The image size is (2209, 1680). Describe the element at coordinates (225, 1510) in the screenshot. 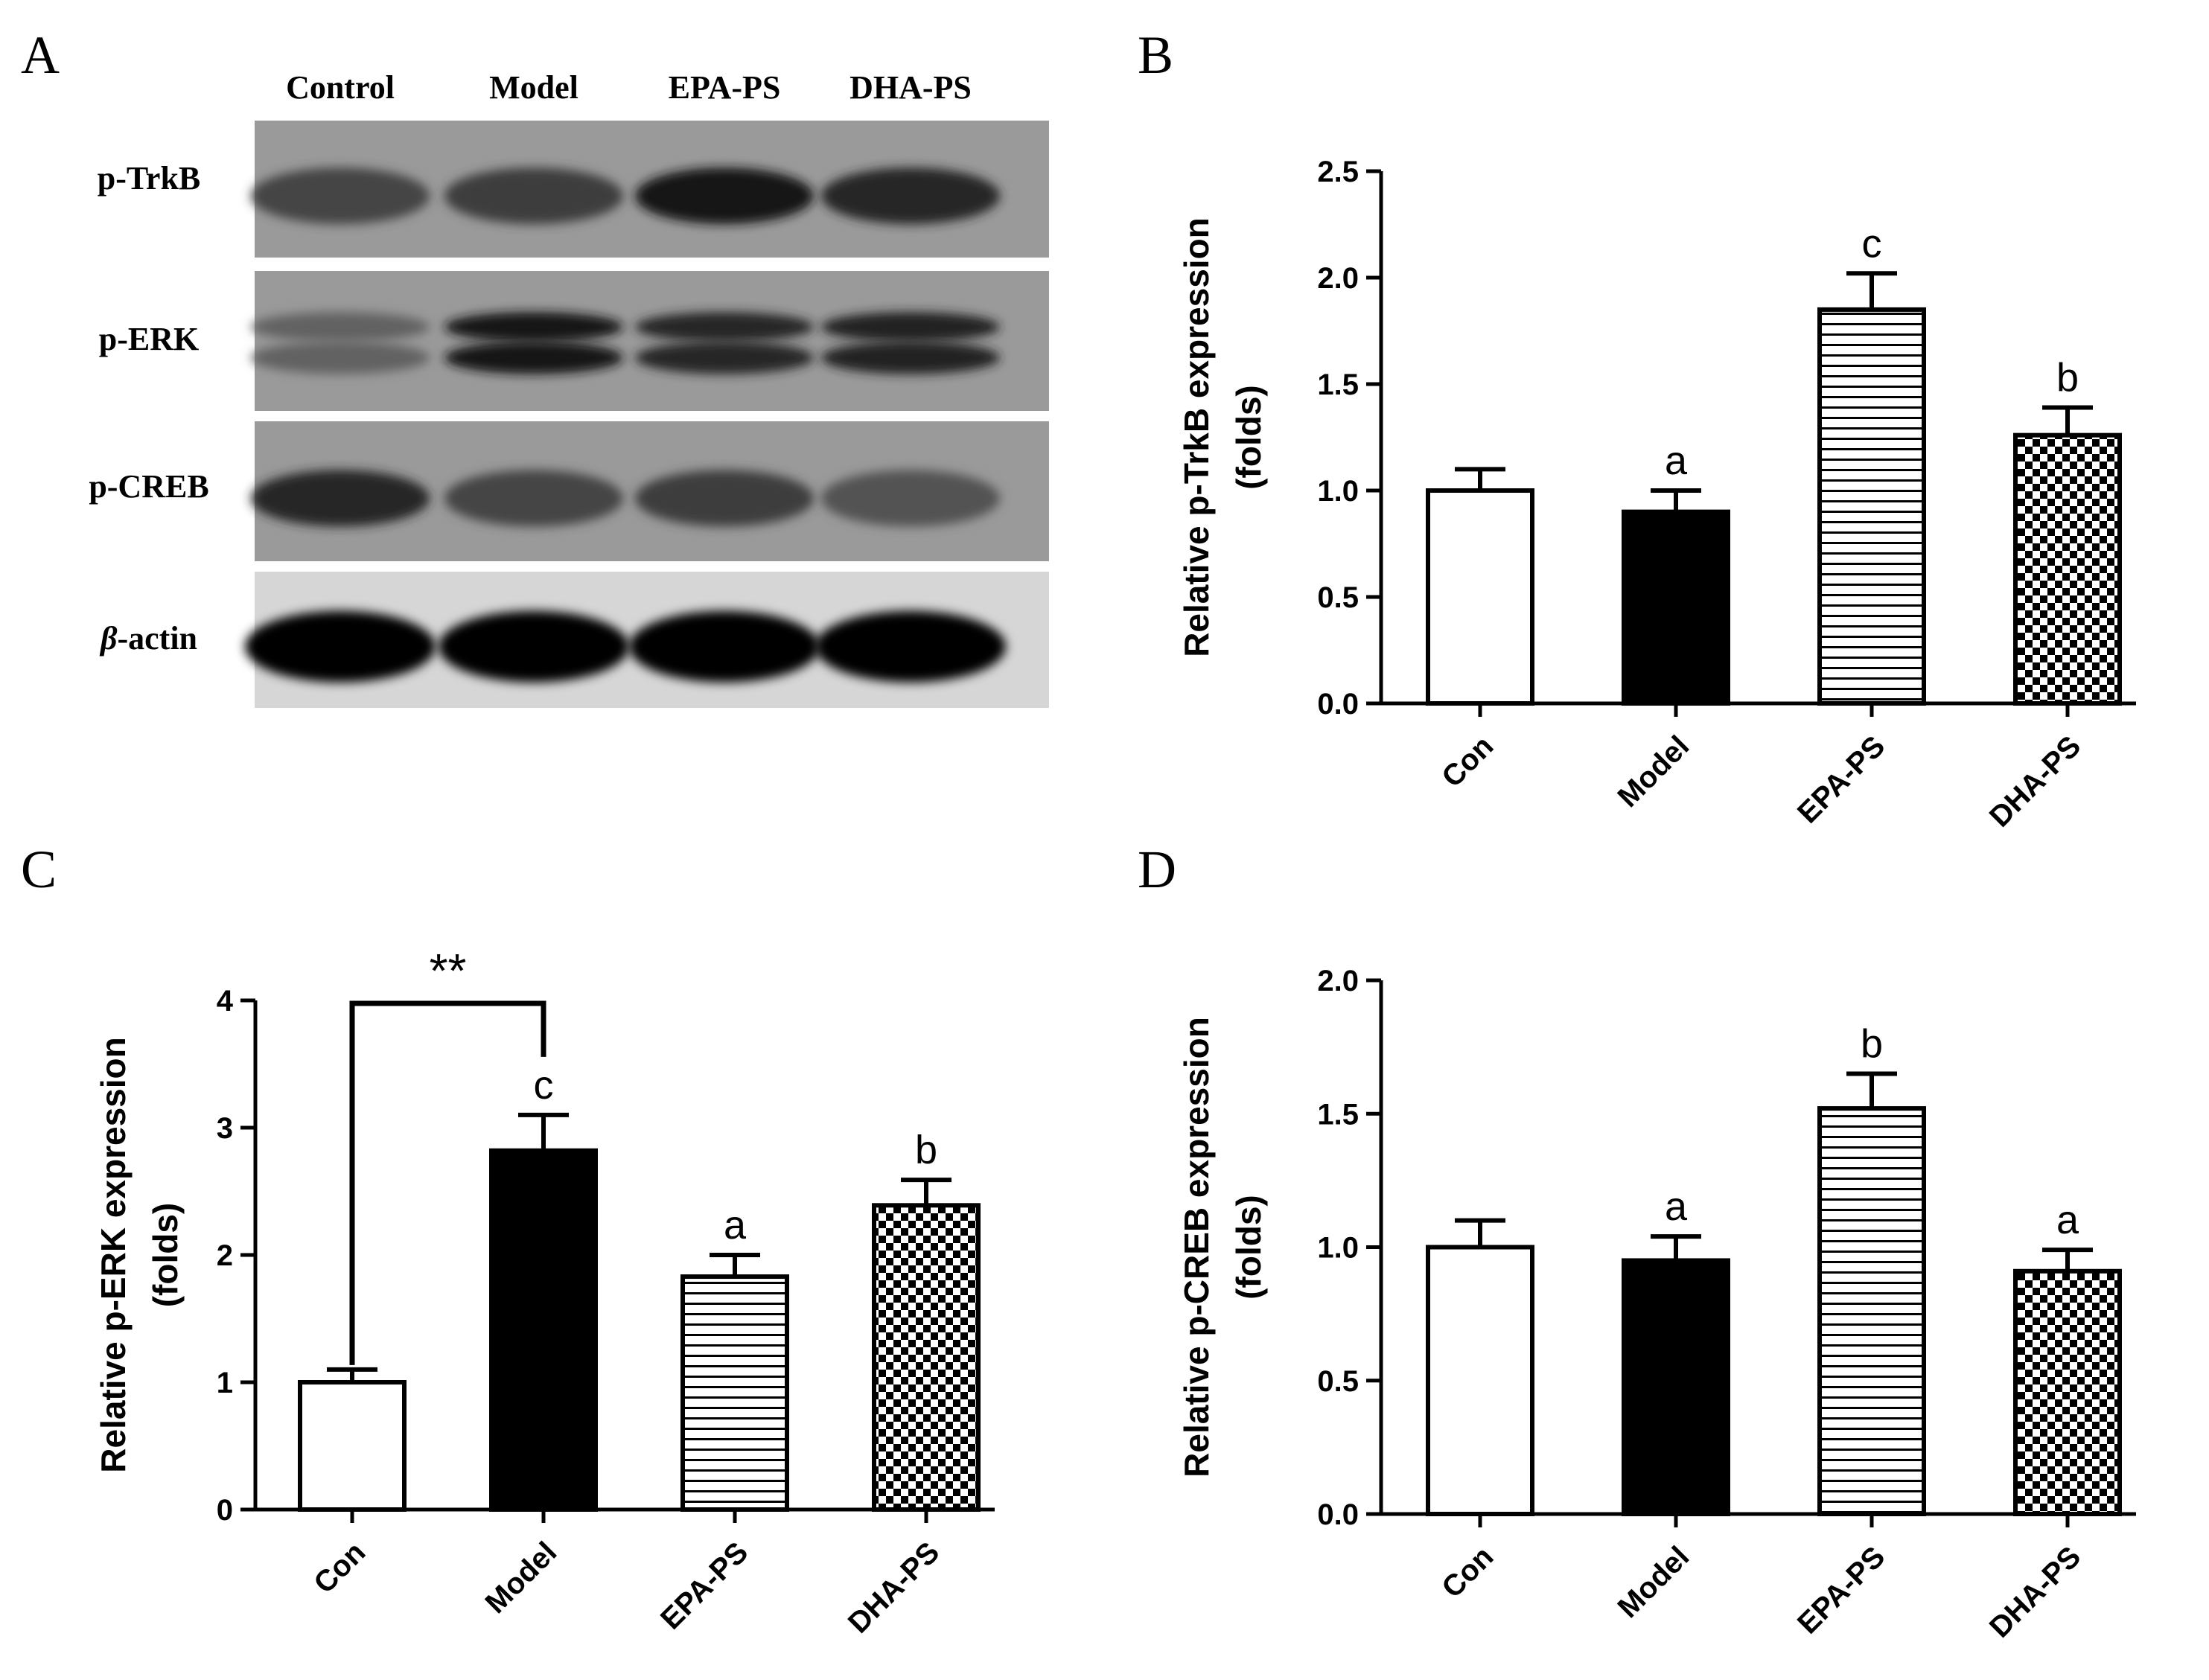

I see `y-tick-label: 0` at that location.